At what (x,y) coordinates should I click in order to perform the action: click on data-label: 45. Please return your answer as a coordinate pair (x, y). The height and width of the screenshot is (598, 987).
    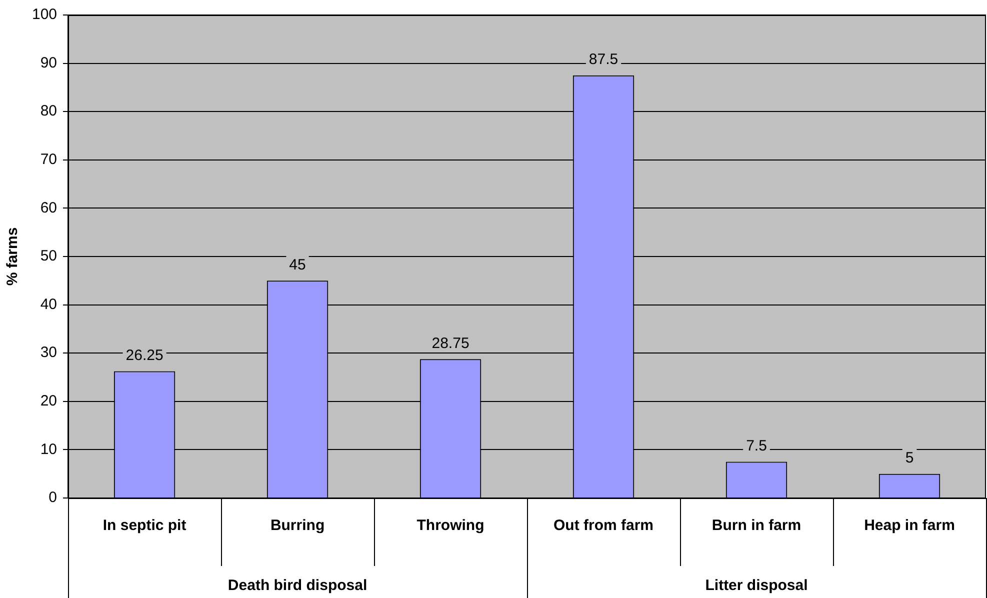
    Looking at the image, I should click on (297, 265).